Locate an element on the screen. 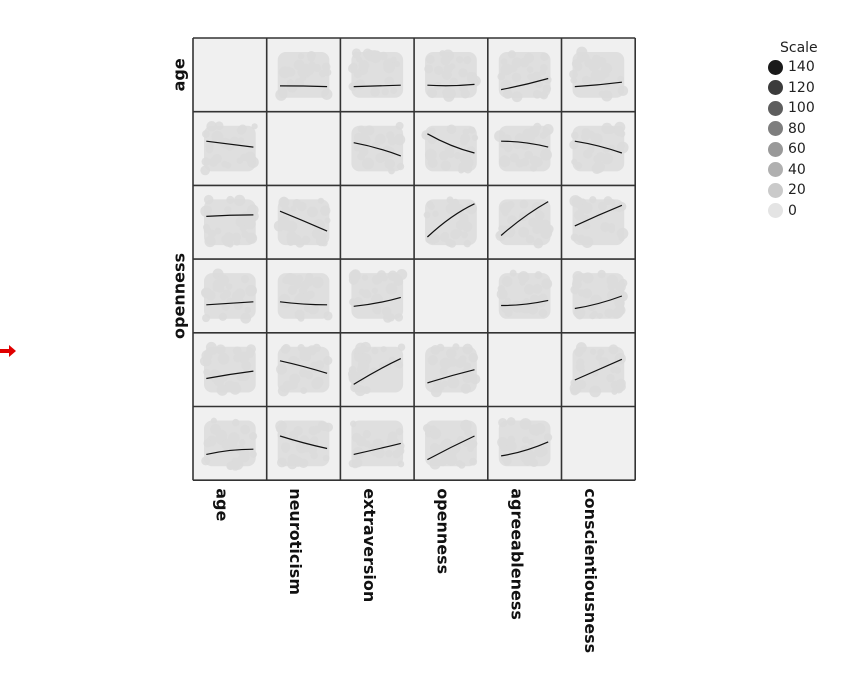 This screenshot has height=683, width=865. legend-item: 100 is located at coordinates (793, 108).